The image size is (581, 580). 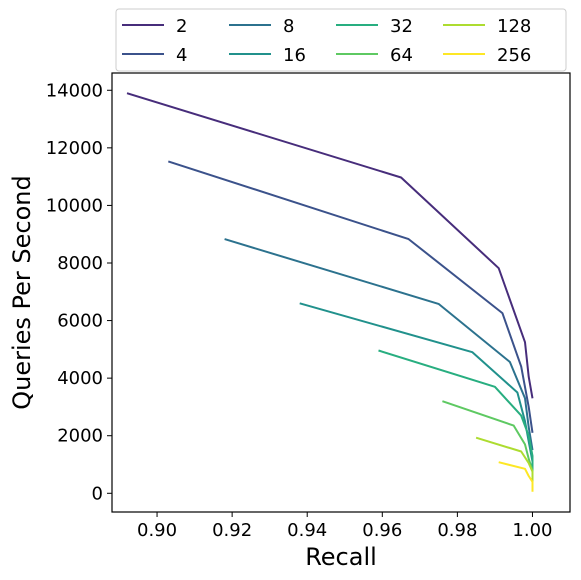 I want to click on y-tick-label: 10000, so click(x=74, y=205).